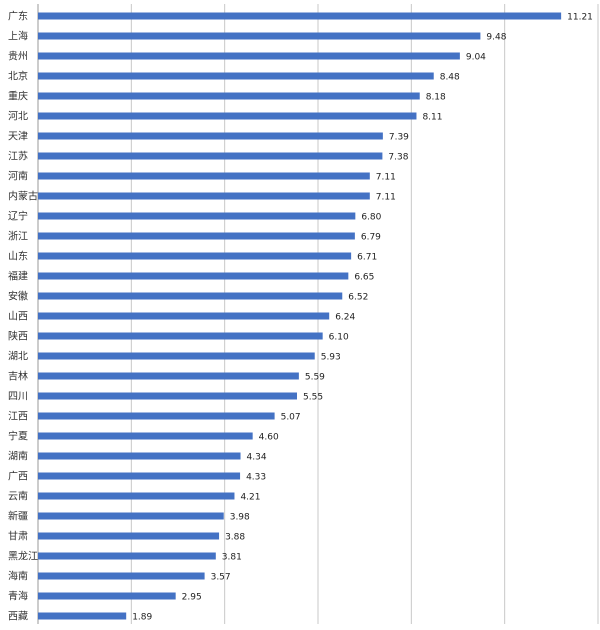 The height and width of the screenshot is (630, 600). Describe the element at coordinates (18, 496) in the screenshot. I see `category-label: 云南` at that location.